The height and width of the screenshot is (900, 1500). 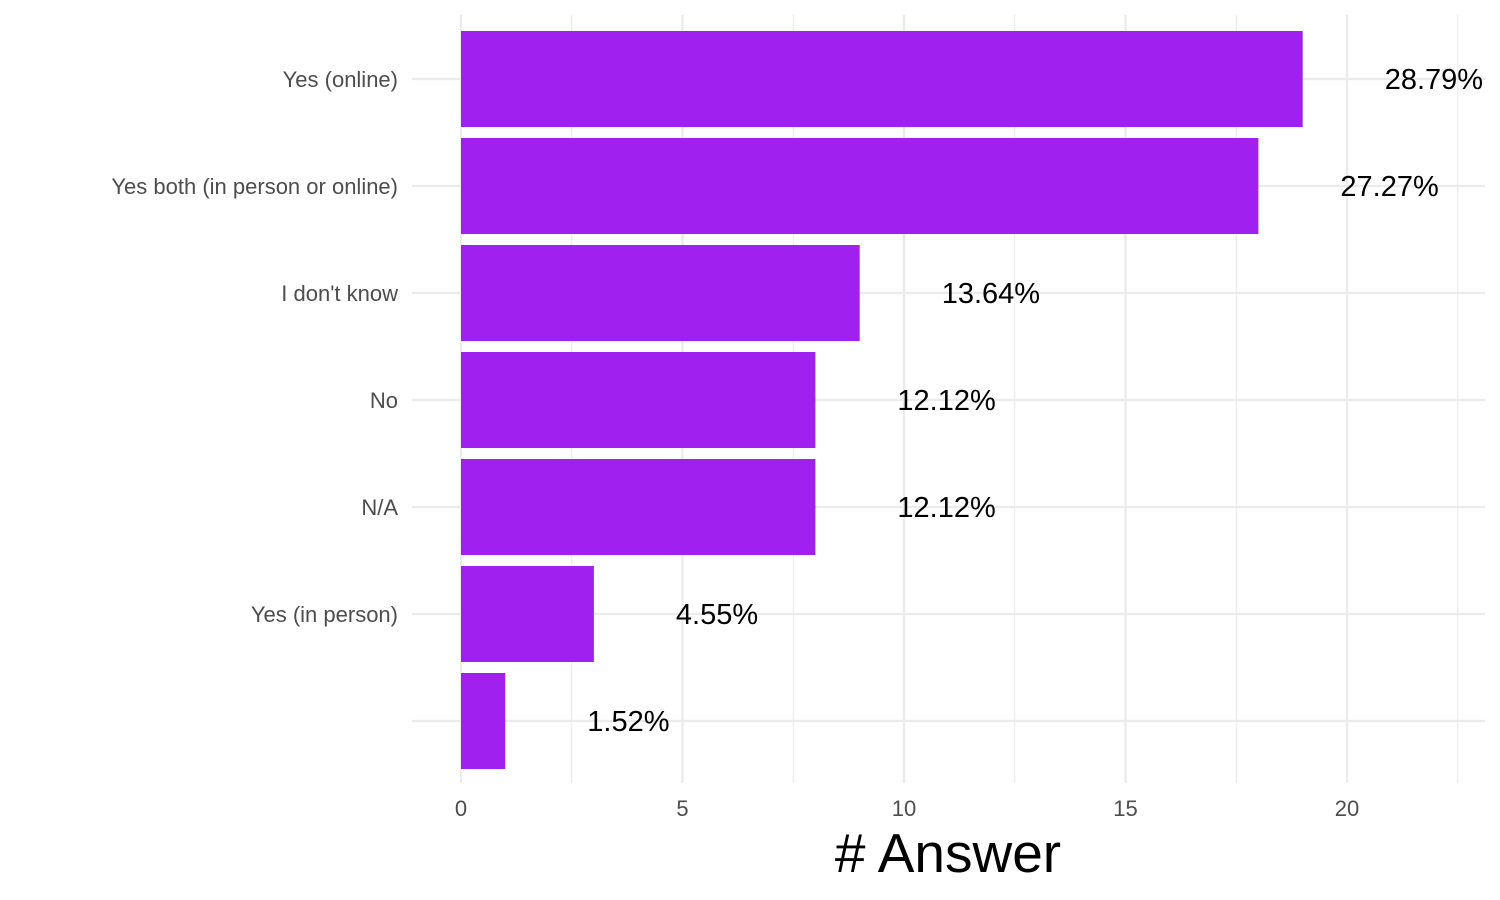 I want to click on bar-value-label: 27.27%, so click(x=1389, y=187).